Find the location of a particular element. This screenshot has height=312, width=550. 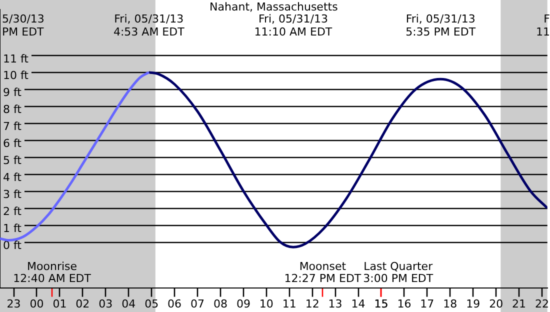

x-tick-label: 19 is located at coordinates (473, 303).